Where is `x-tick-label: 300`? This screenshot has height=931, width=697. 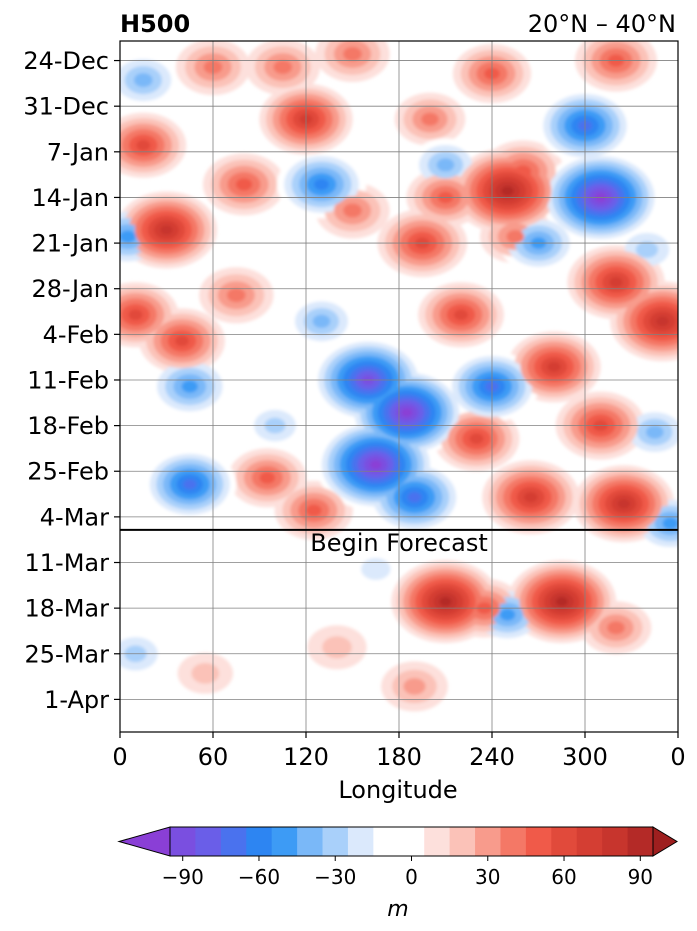
x-tick-label: 300 is located at coordinates (585, 757).